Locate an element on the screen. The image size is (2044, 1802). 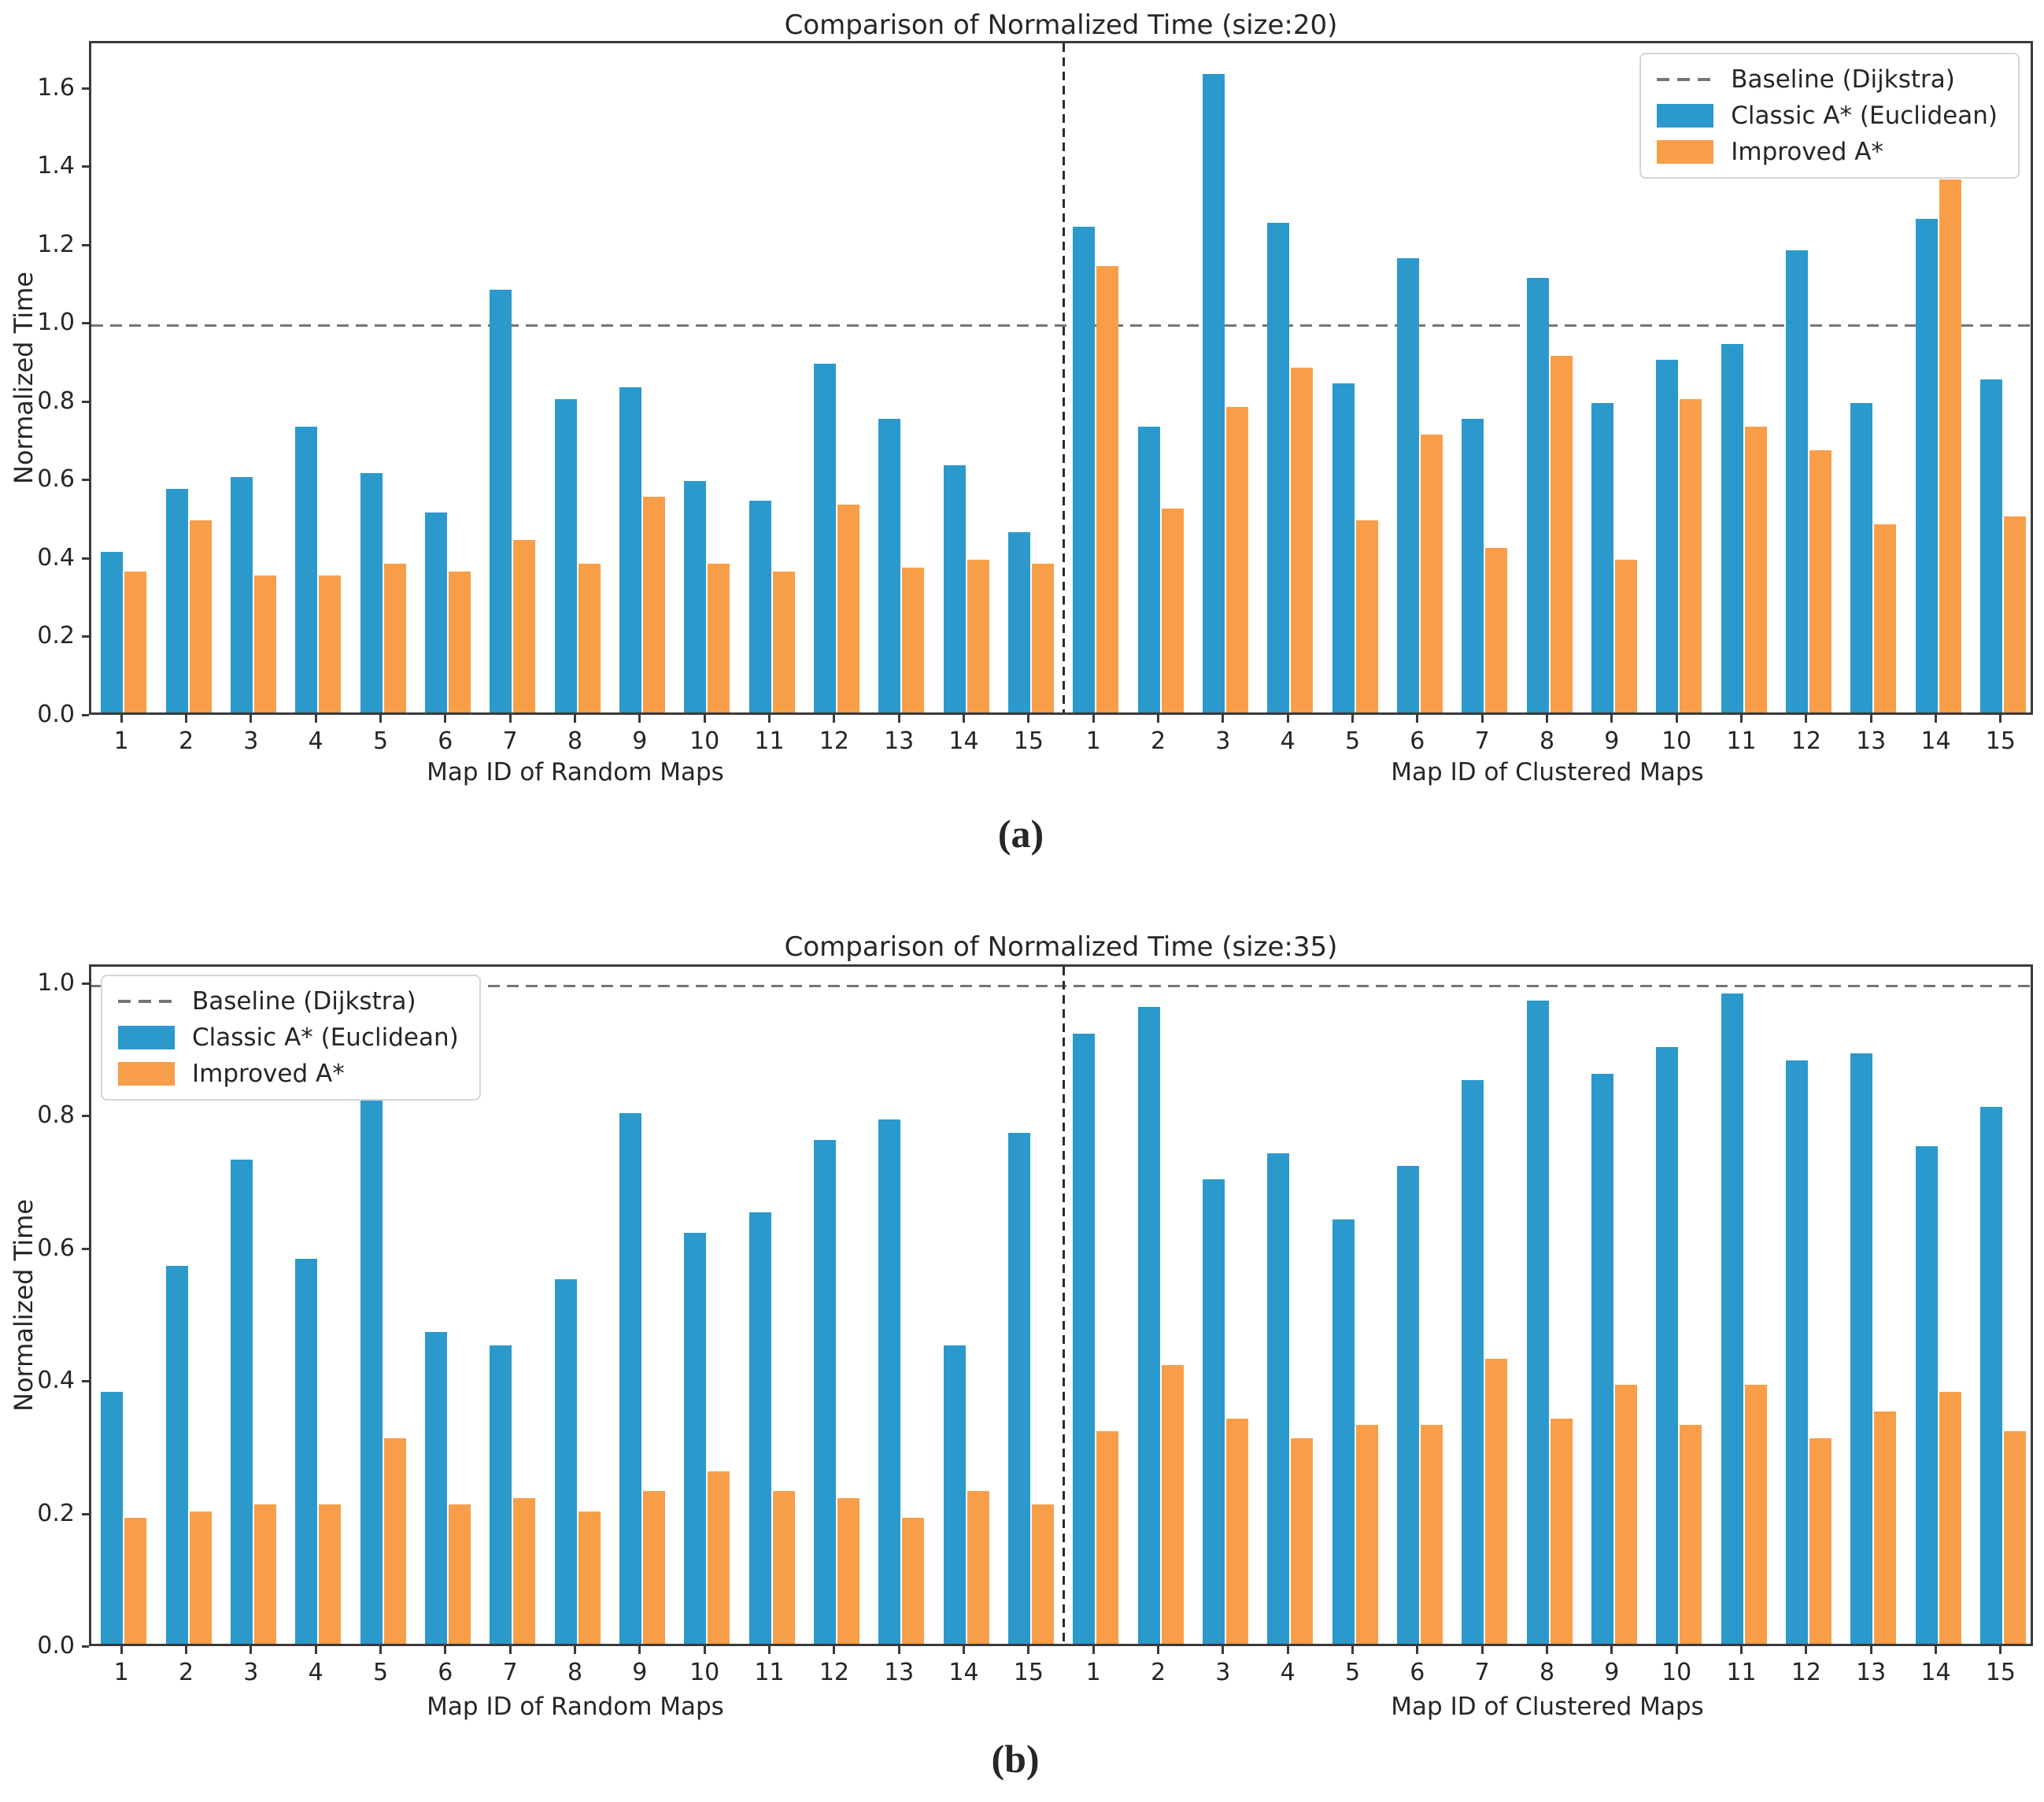
chart-b-xlabel-random: Map ID of Random Maps is located at coordinates (575, 1707).